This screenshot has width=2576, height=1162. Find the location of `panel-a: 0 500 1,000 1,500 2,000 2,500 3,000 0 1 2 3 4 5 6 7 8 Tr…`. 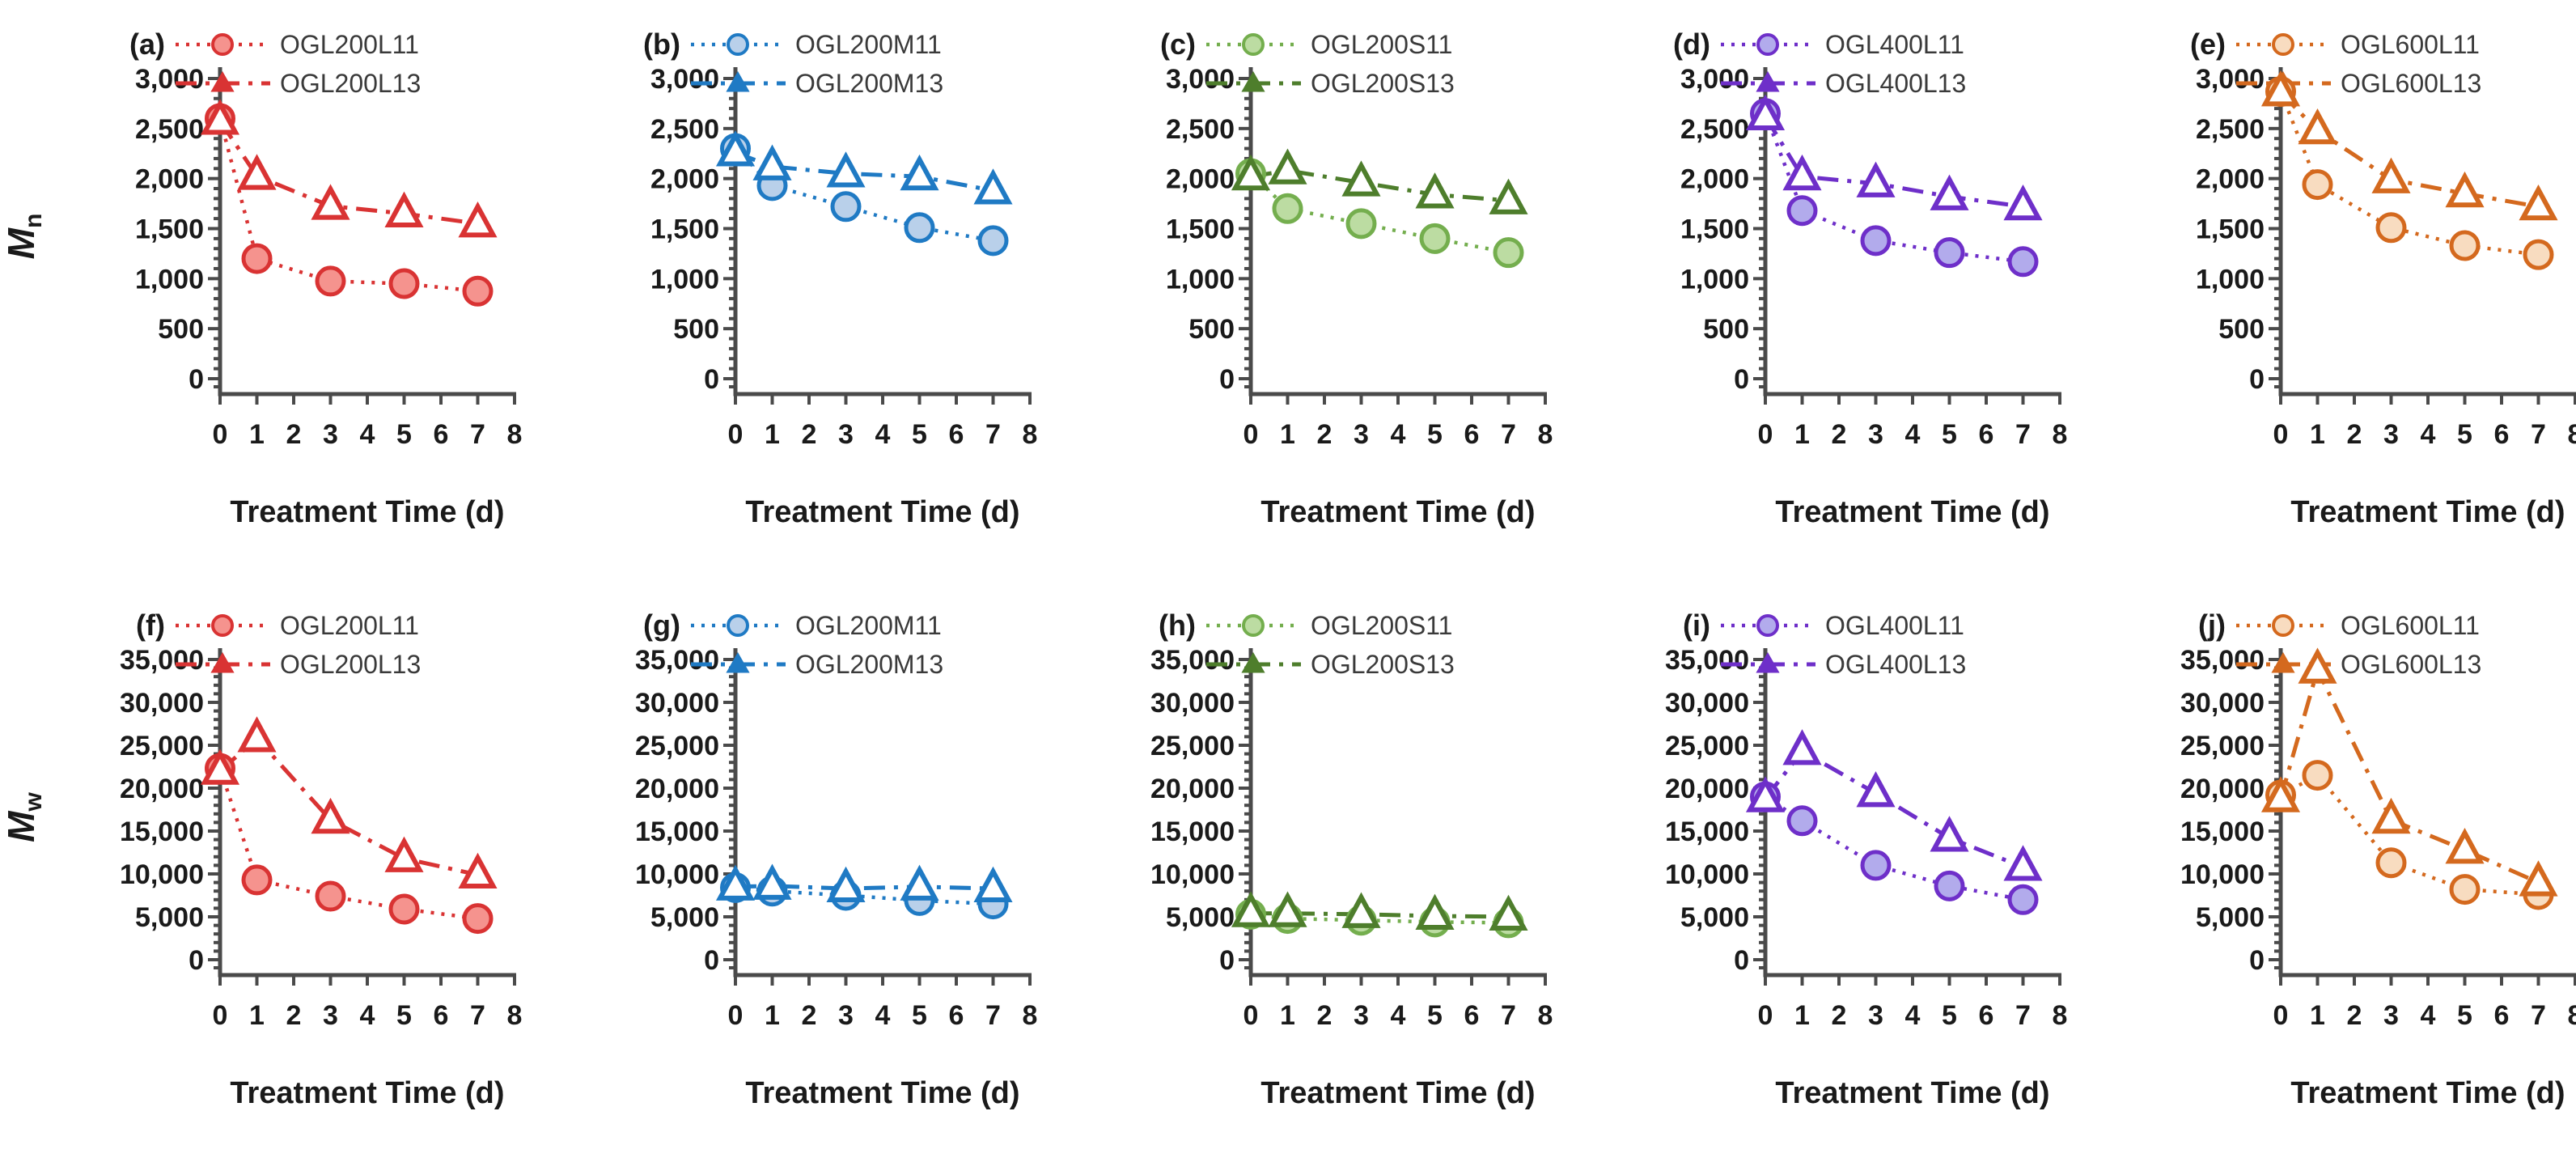

panel-a: 0 500 1,000 1,500 2,000 2,500 3,000 0 1 2 3 4 5 6 7 8 Tr… is located at coordinates (261, 290).